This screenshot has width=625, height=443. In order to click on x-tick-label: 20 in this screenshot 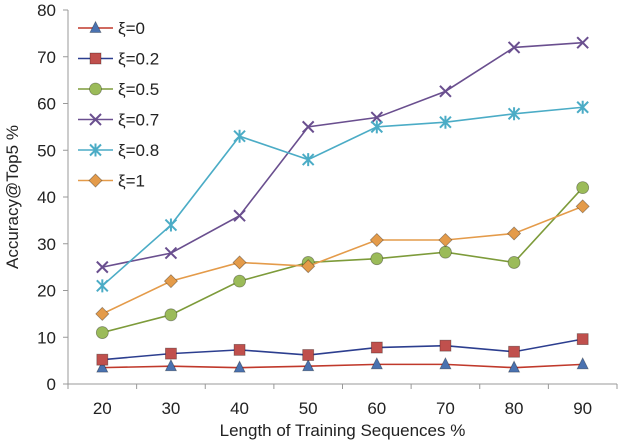, I will do `click(102, 408)`.